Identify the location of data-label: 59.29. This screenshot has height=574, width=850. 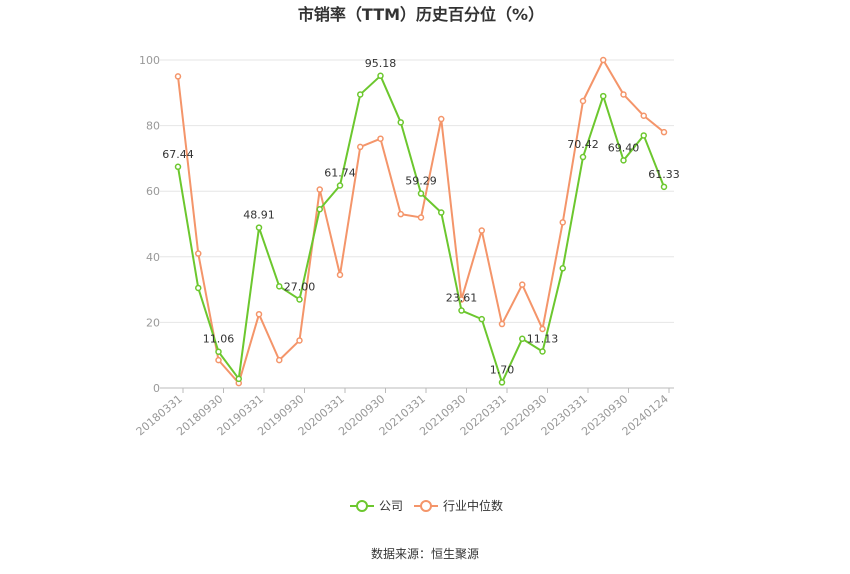
(421, 181).